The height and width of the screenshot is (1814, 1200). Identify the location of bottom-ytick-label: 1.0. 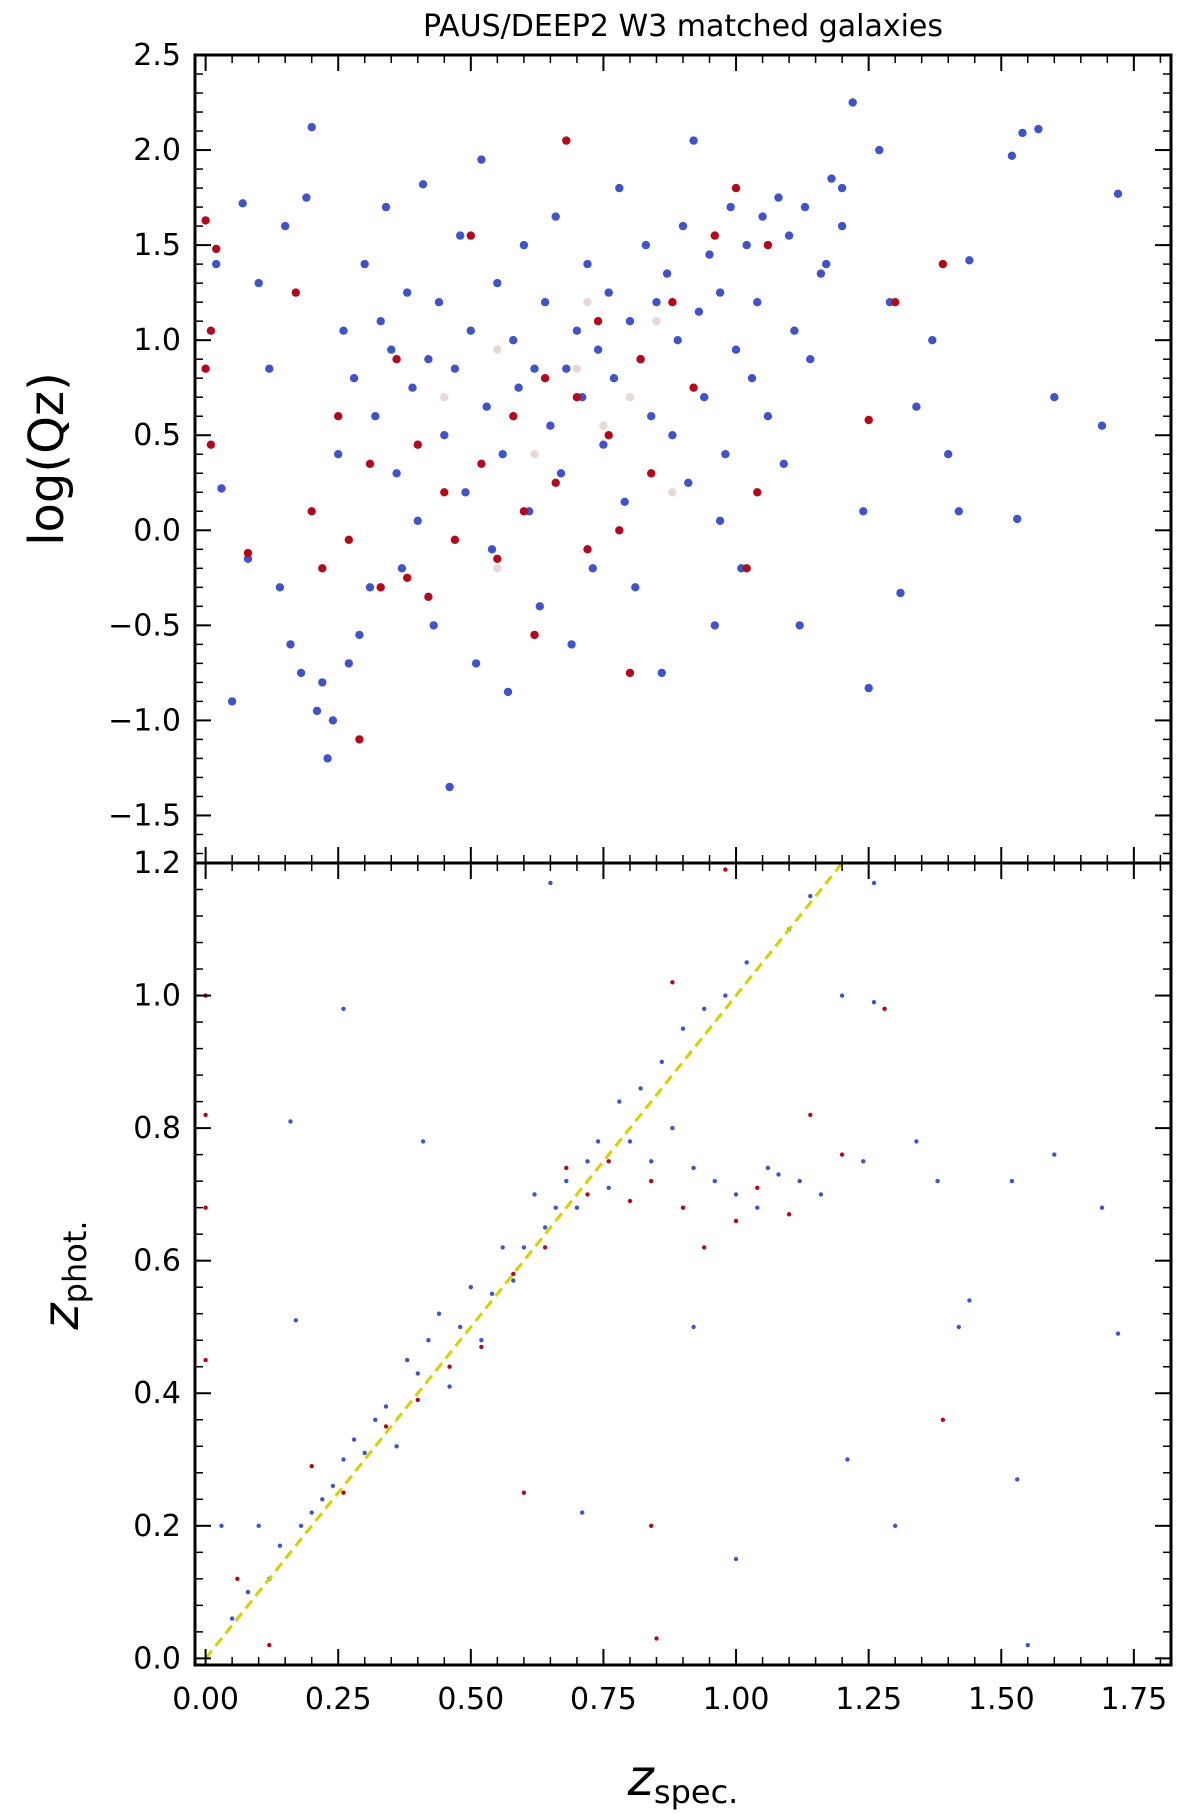
(157, 996).